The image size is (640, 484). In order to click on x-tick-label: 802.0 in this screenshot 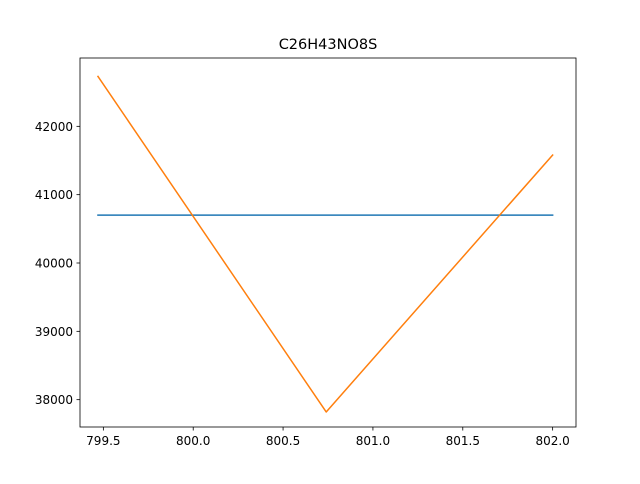, I will do `click(552, 441)`.